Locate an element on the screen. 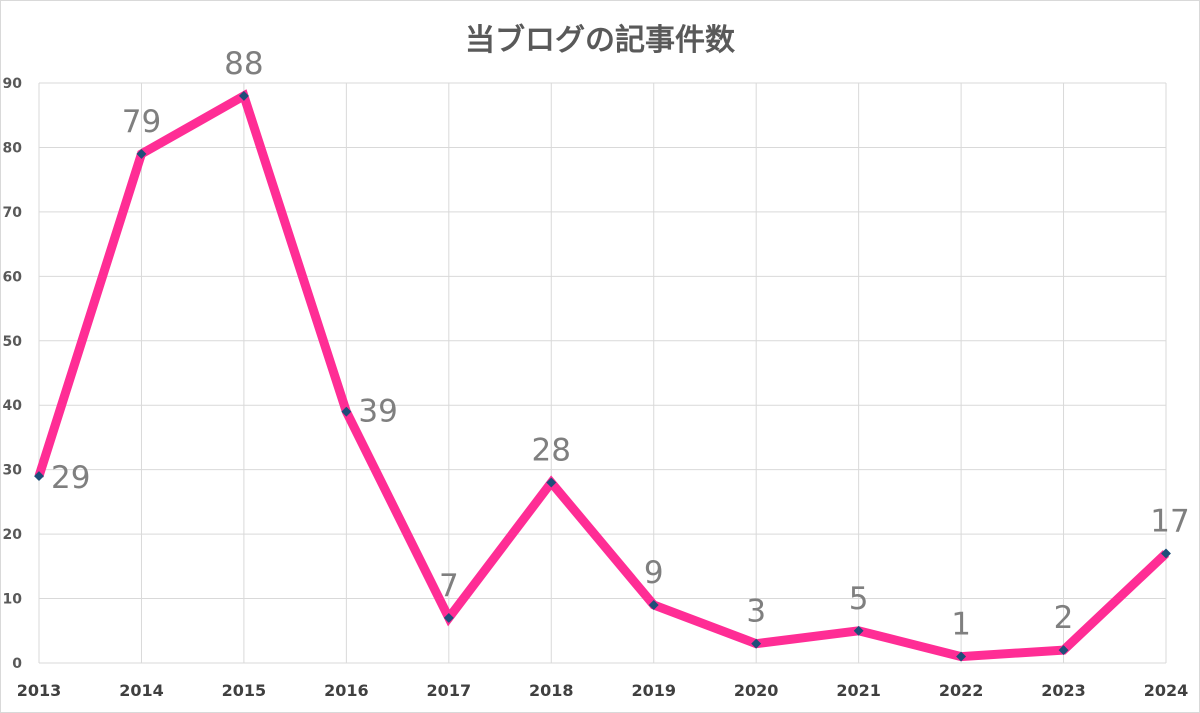 The height and width of the screenshot is (713, 1200). x-tick-label: 2020 is located at coordinates (756, 690).